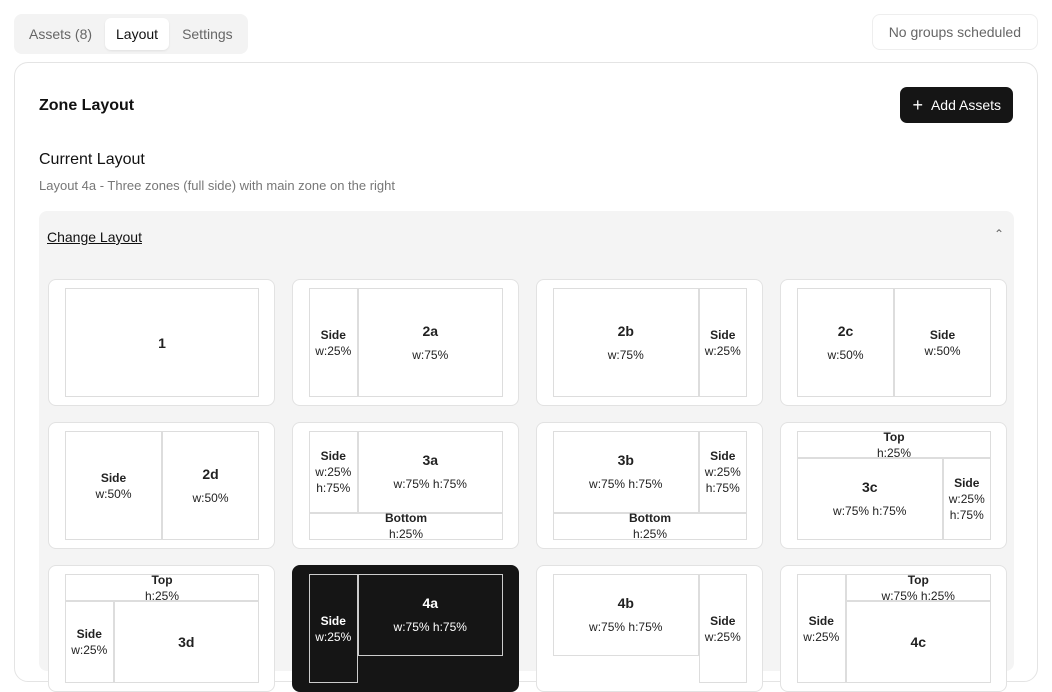 The width and height of the screenshot is (1052, 692). Describe the element at coordinates (430, 330) in the screenshot. I see `zone-name: 2a` at that location.